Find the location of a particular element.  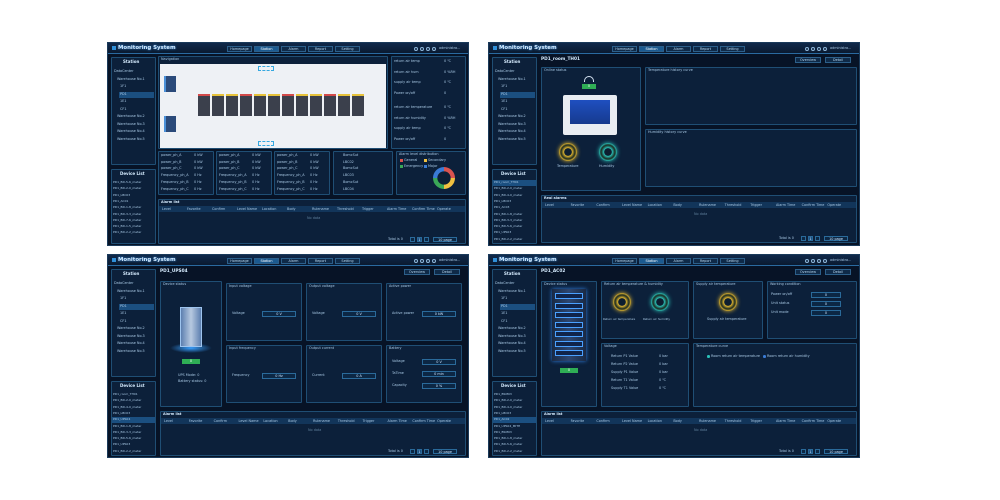

device-item: PD1_AC01 is located at coordinates (121, 200).